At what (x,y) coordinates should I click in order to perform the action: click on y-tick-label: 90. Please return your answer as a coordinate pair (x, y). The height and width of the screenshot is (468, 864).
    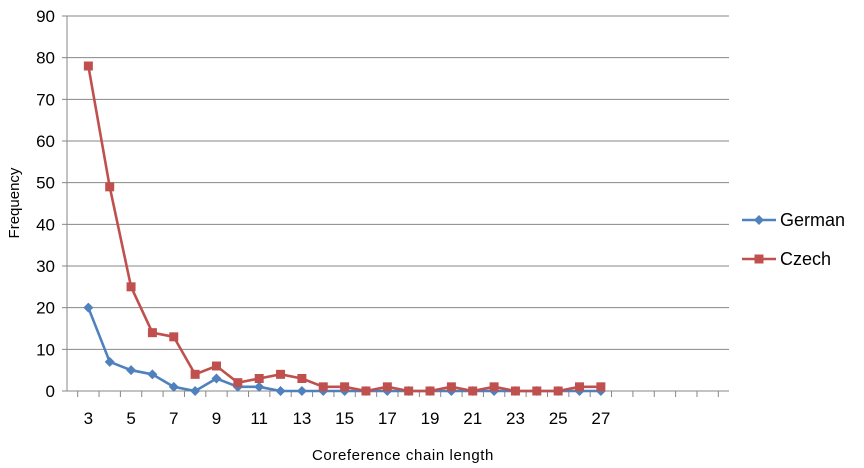
    Looking at the image, I should click on (45, 16).